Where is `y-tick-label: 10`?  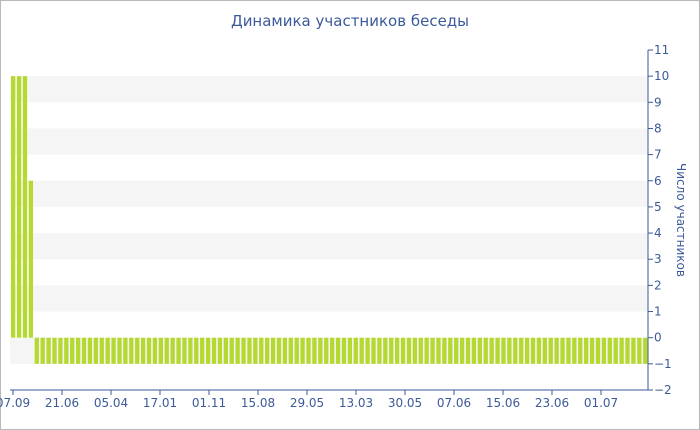 y-tick-label: 10 is located at coordinates (661, 76).